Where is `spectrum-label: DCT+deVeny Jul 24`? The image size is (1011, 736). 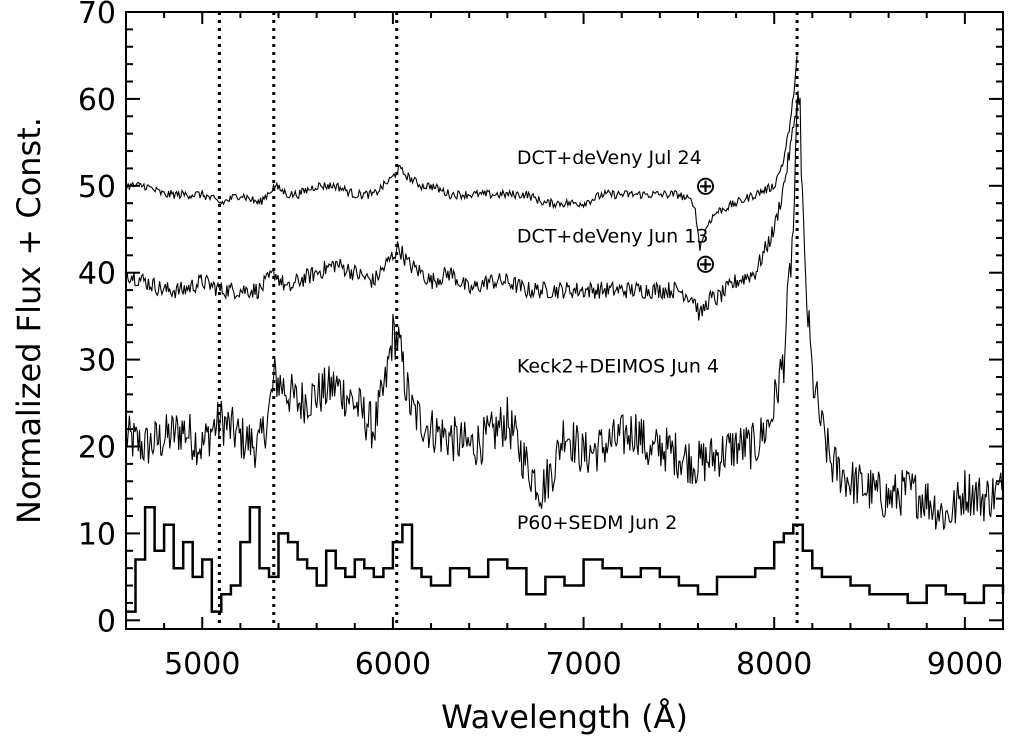 spectrum-label: DCT+deVeny Jul 24 is located at coordinates (609, 158).